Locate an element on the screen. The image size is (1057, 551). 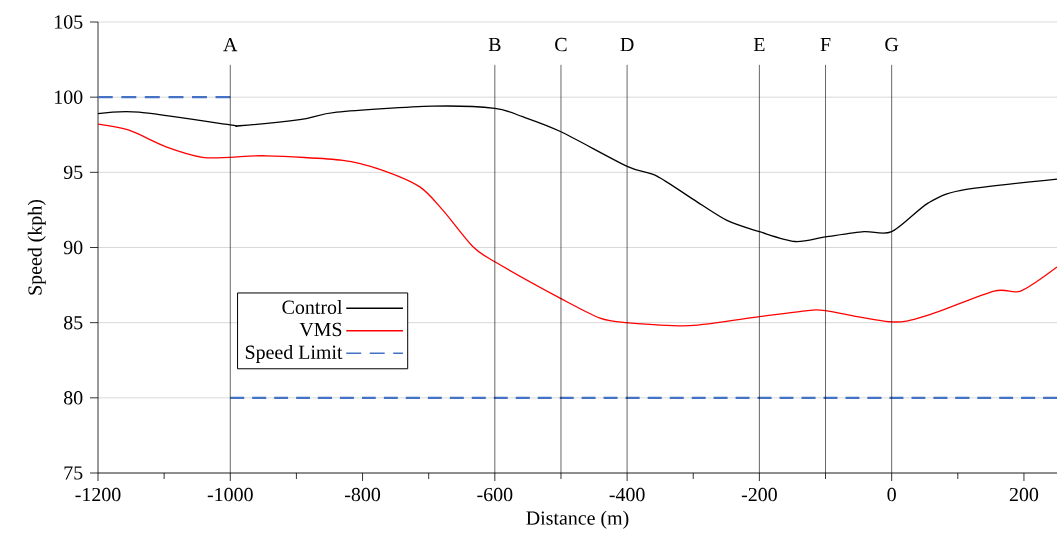
x-tick-label: 200 is located at coordinates (1024, 494).